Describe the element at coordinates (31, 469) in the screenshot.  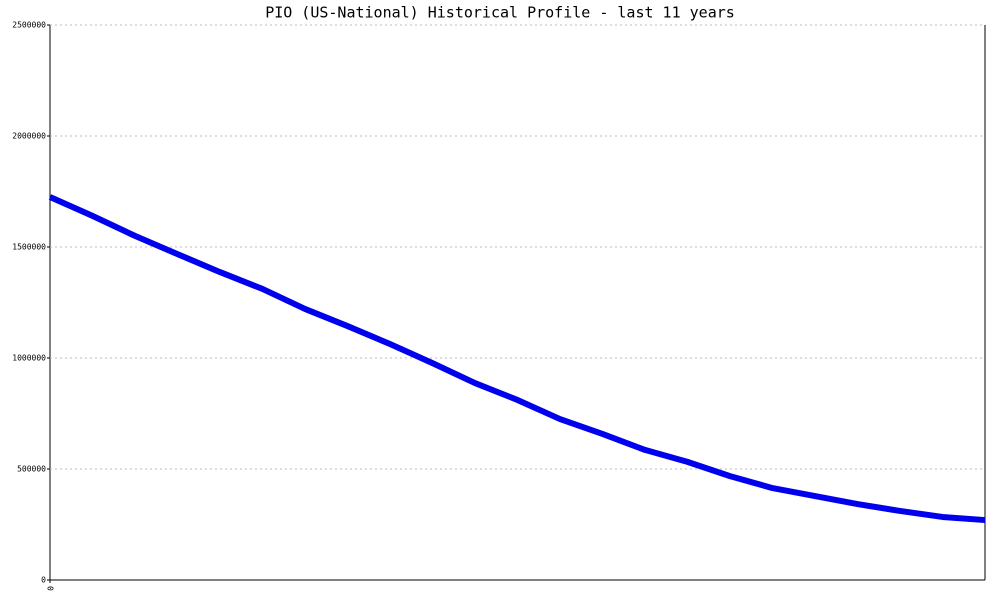
I see `y-tick-label: 500000` at that location.